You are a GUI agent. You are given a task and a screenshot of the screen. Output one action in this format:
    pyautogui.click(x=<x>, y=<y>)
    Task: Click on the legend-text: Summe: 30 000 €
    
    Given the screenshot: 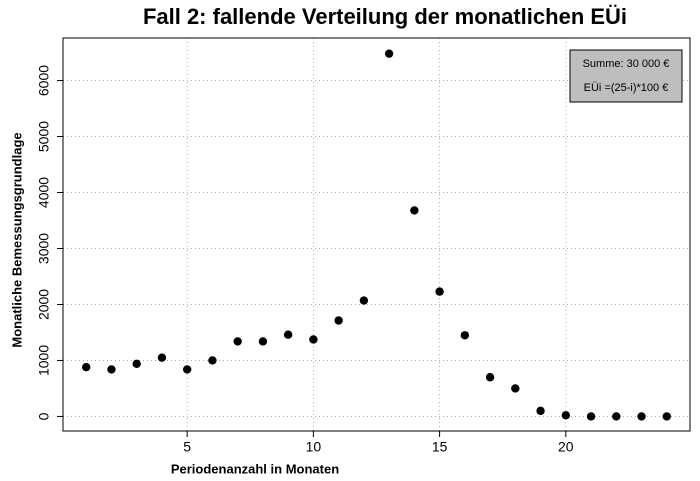 What is the action you would take?
    pyautogui.click(x=626, y=64)
    